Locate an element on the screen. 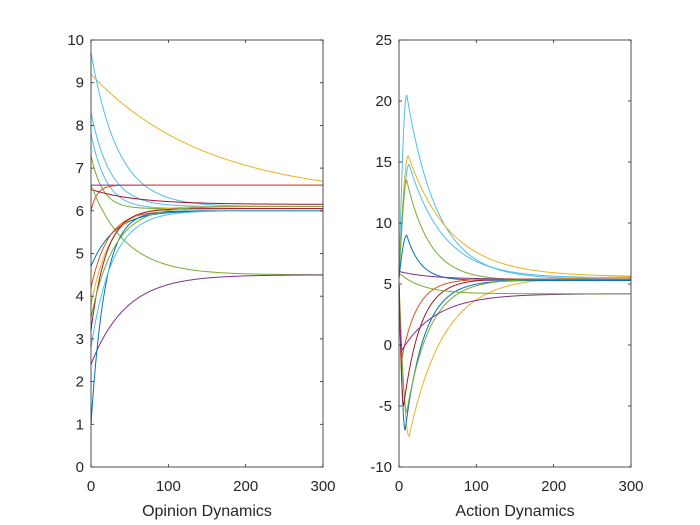 The image size is (700, 525). series-line-s9 is located at coordinates (207, 230).